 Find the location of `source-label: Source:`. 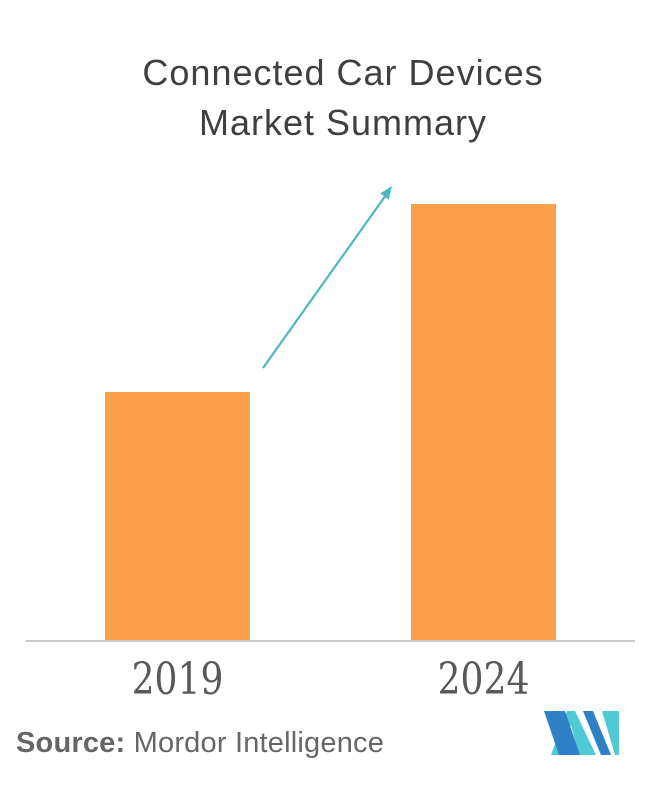

source-label: Source: is located at coordinates (71, 743).